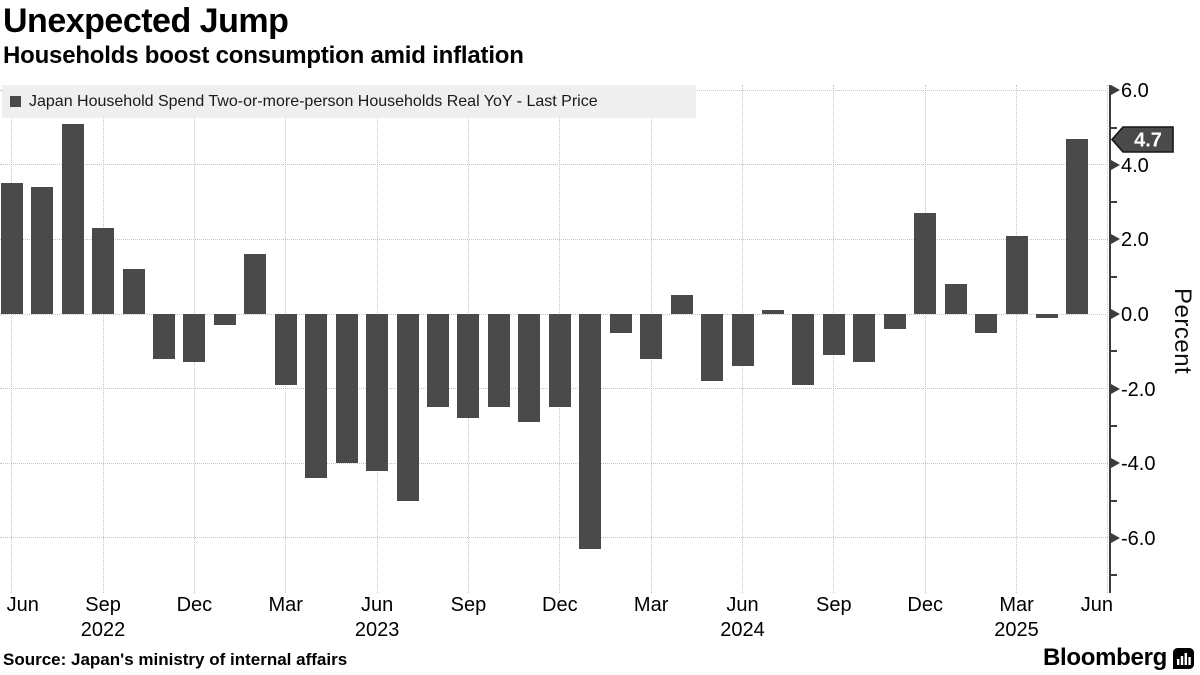  What do you see at coordinates (1135, 165) in the screenshot?
I see `y-tick-label: 4.0` at bounding box center [1135, 165].